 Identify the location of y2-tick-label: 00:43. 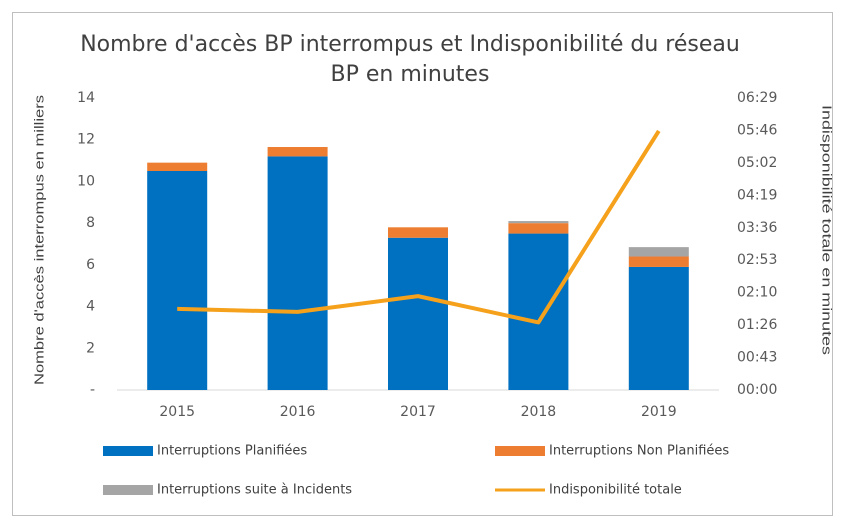
(757, 358).